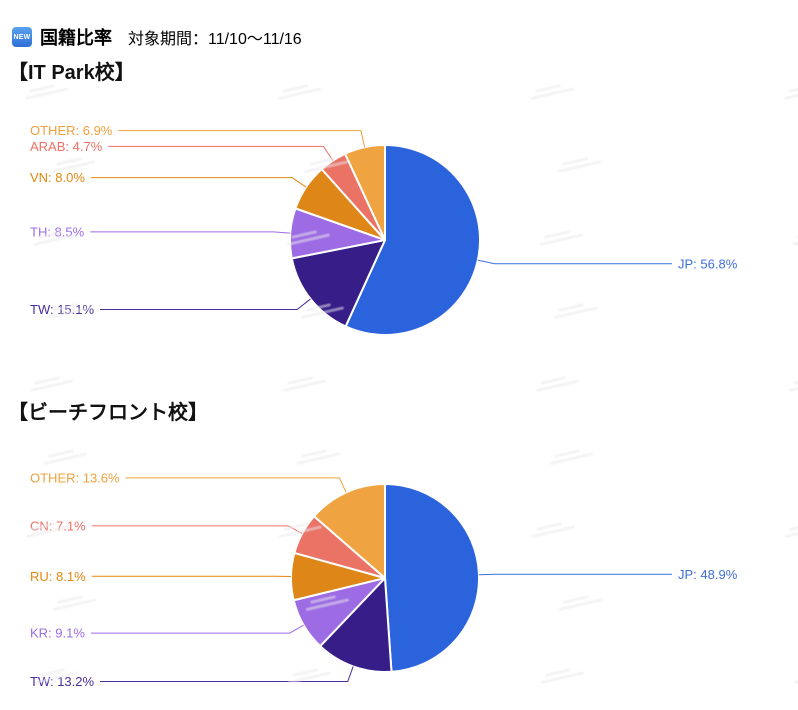 The height and width of the screenshot is (710, 798). I want to click on pie-label-kr: KR: 9.1%, so click(57, 633).